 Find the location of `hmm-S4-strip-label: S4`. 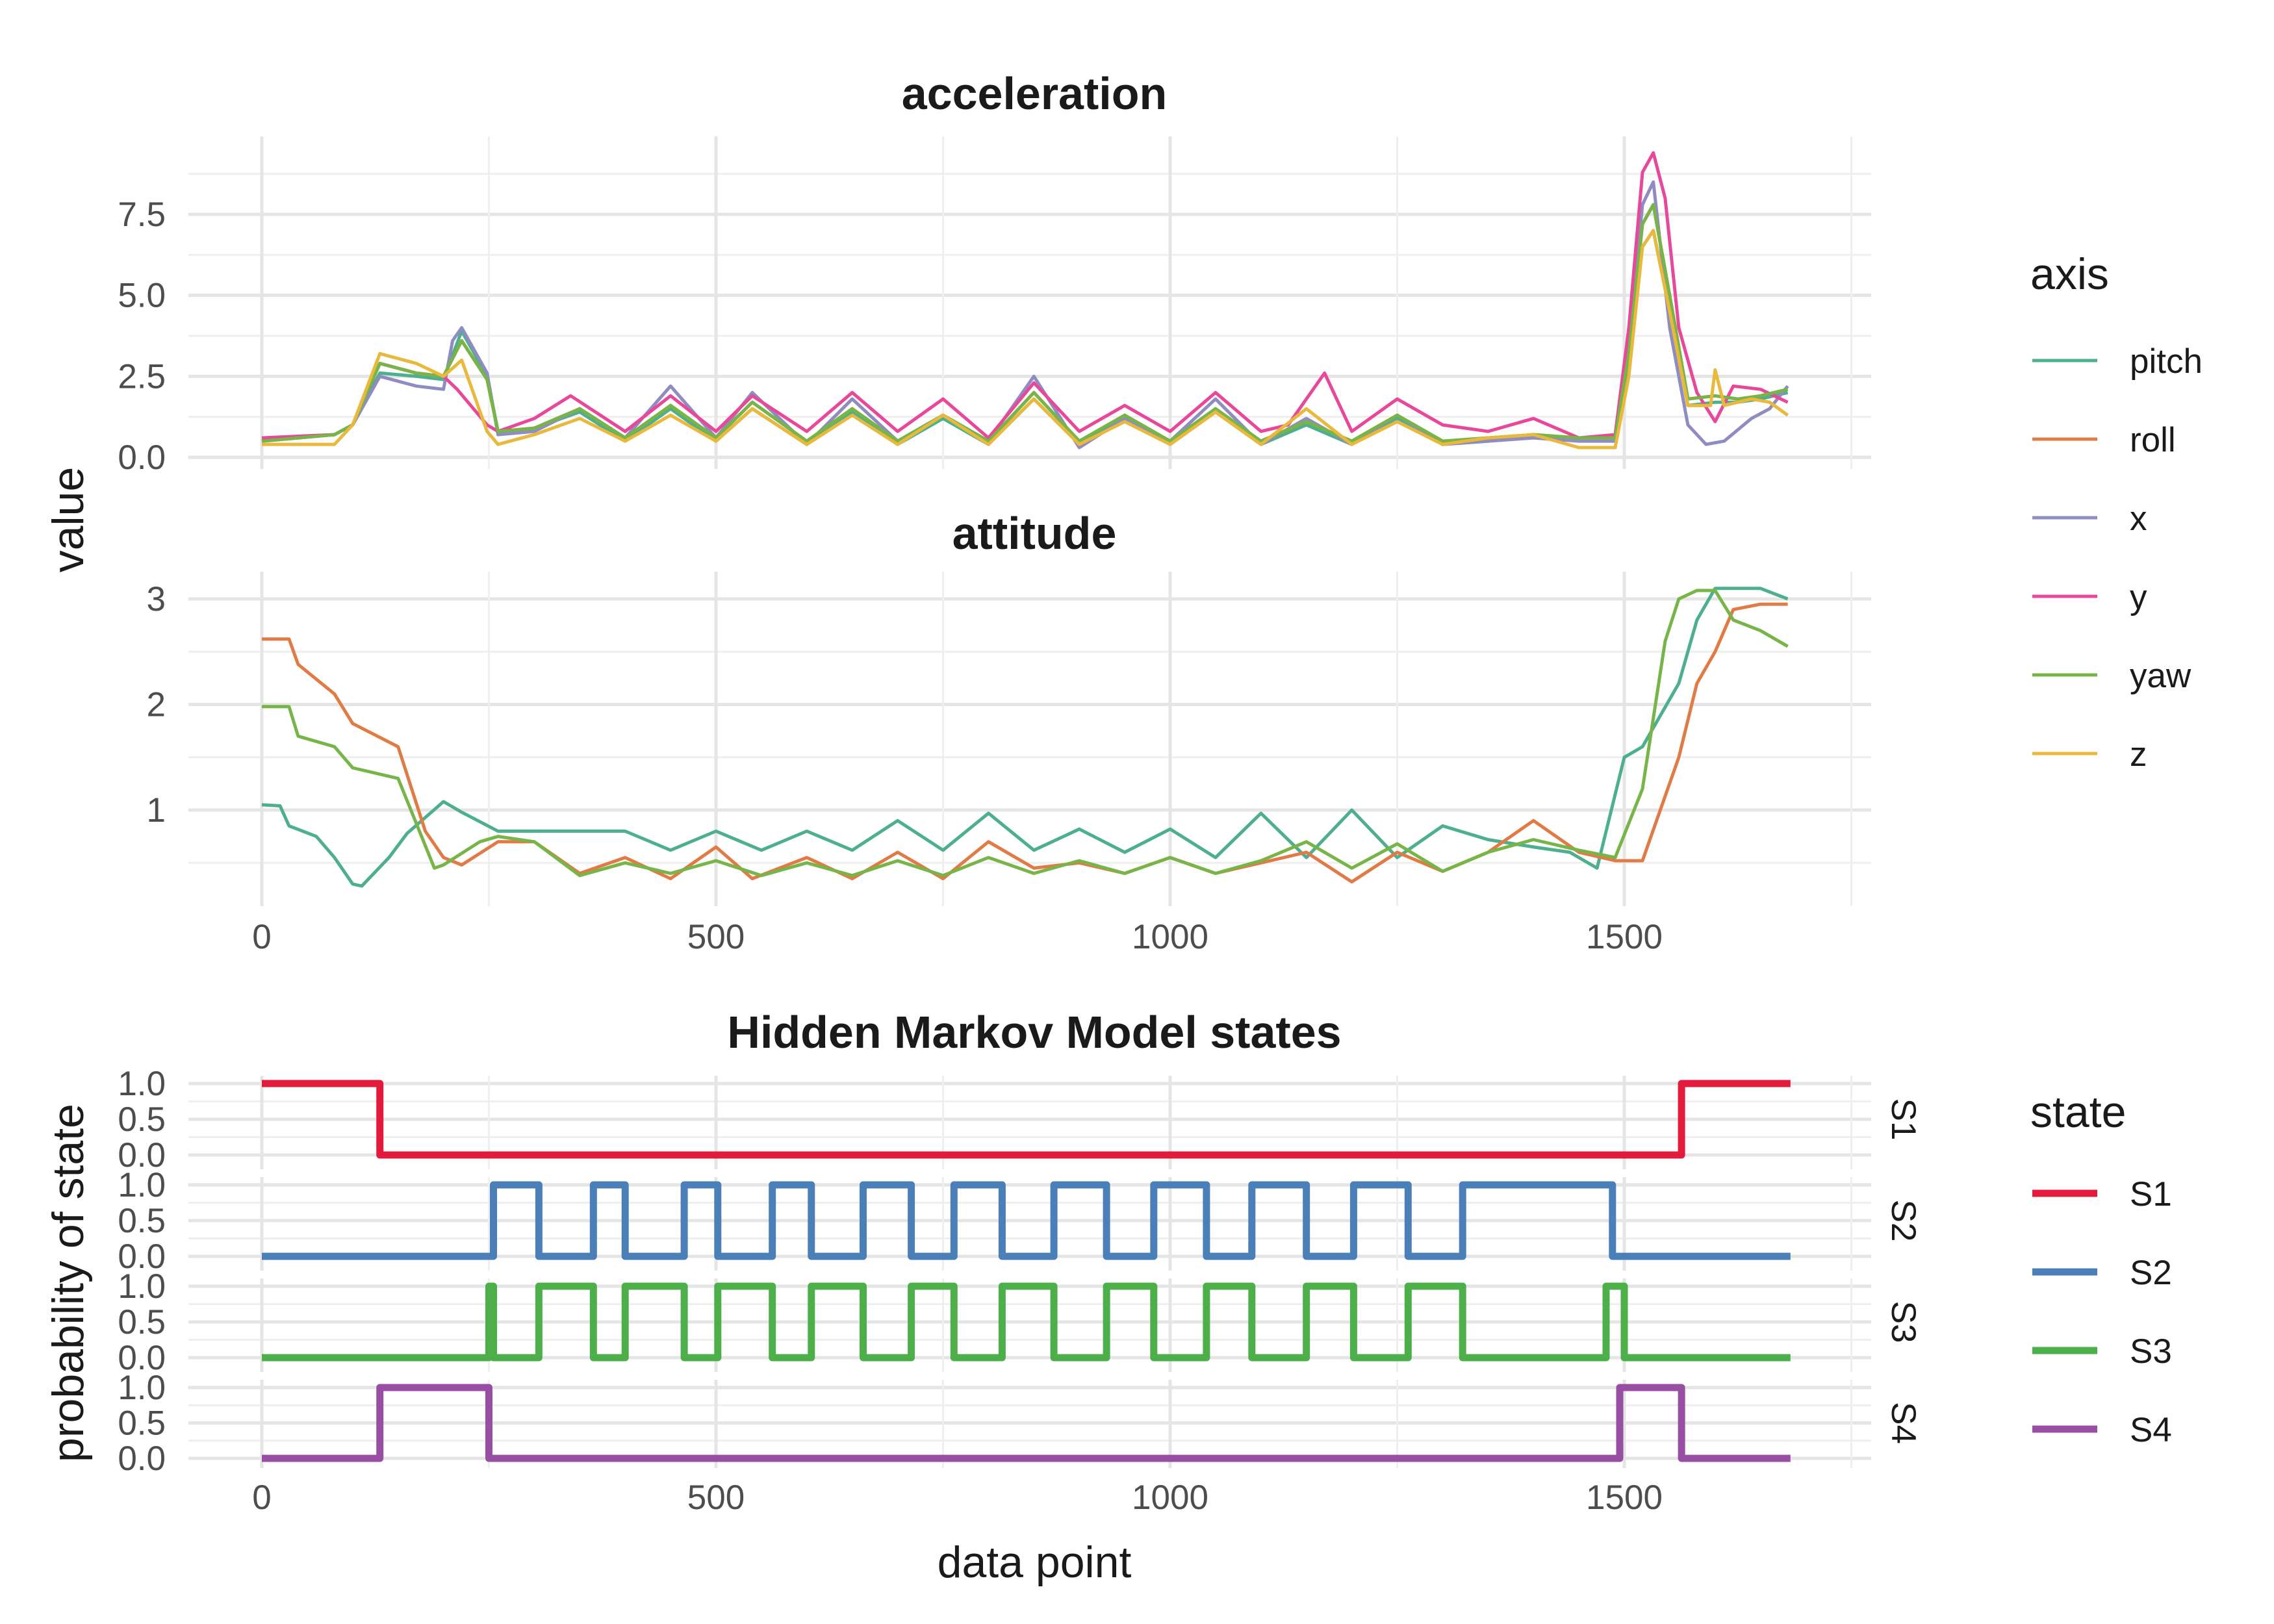

hmm-S4-strip-label: S4 is located at coordinates (1903, 1423).